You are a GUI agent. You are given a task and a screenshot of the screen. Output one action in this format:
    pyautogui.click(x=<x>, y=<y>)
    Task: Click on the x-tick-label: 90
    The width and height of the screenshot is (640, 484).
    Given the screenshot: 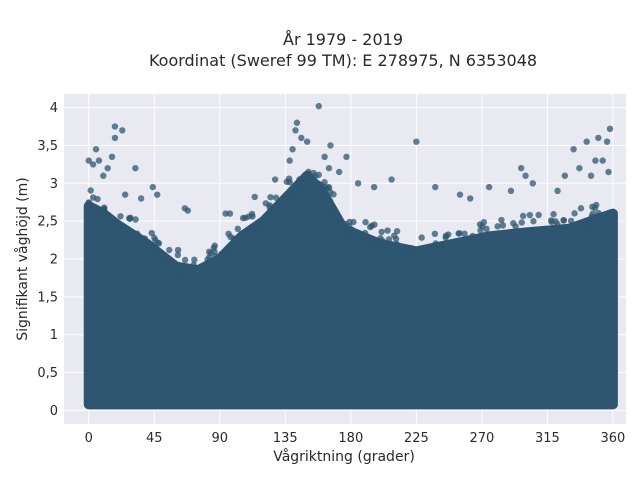 What is the action you would take?
    pyautogui.click(x=220, y=438)
    